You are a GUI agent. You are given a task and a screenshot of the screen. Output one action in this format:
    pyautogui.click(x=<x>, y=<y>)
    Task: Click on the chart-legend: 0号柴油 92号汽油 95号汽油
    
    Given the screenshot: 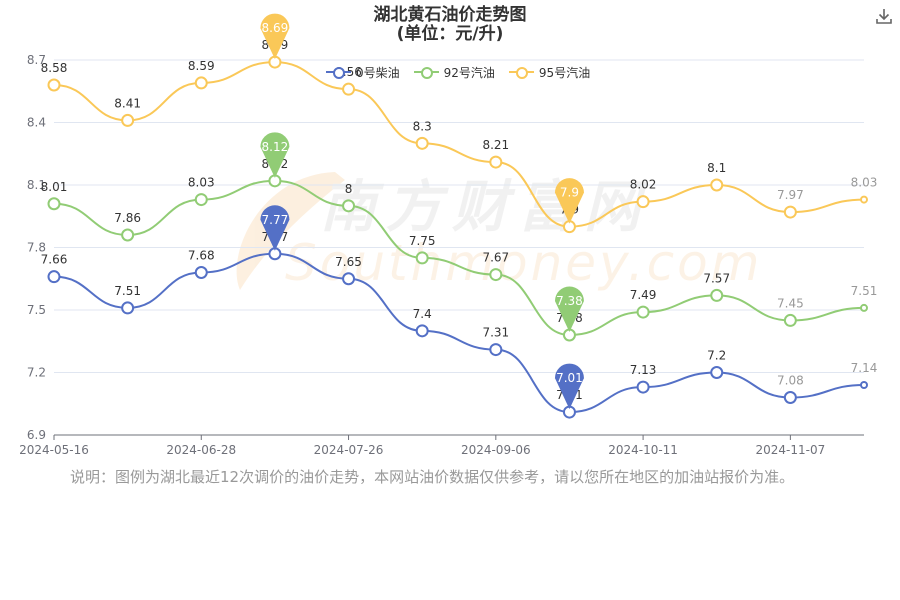 What is the action you would take?
    pyautogui.click(x=465, y=72)
    